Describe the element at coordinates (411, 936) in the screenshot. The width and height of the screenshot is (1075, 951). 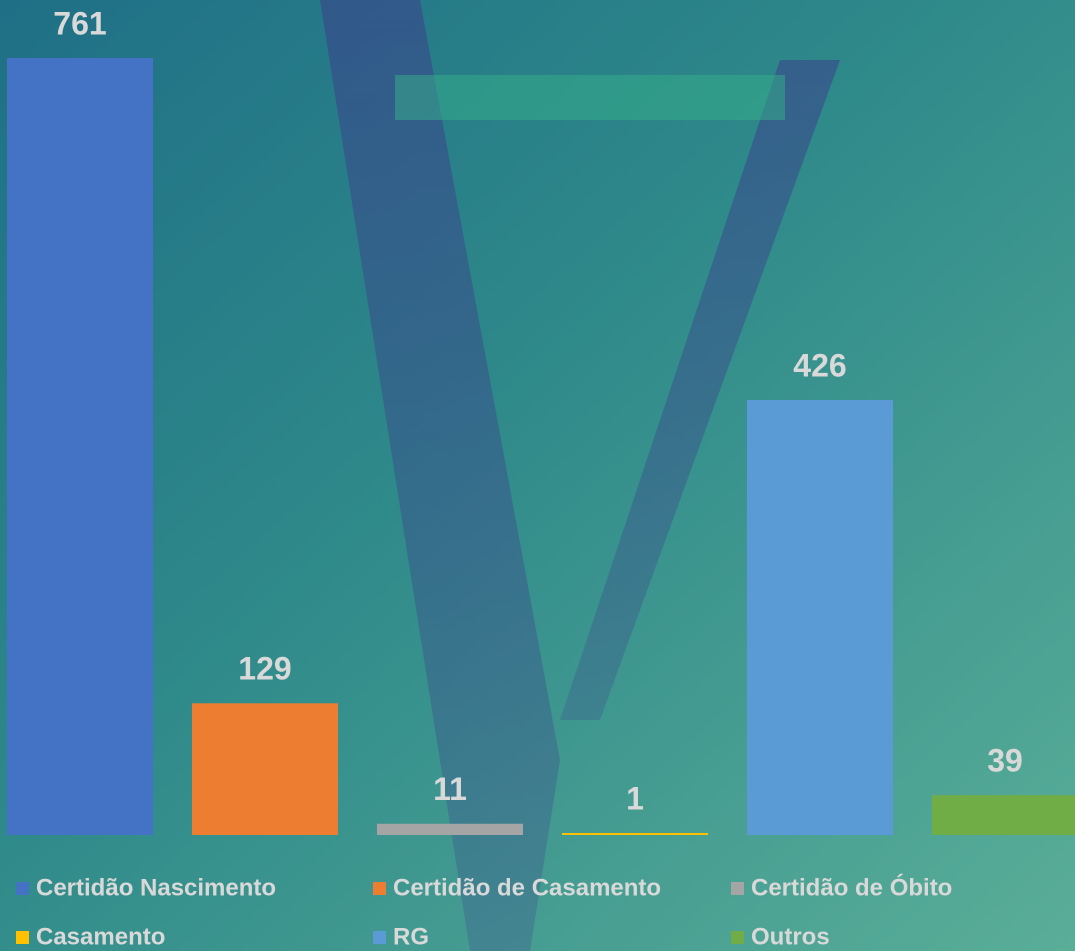
I see `legend-label: RG` at that location.